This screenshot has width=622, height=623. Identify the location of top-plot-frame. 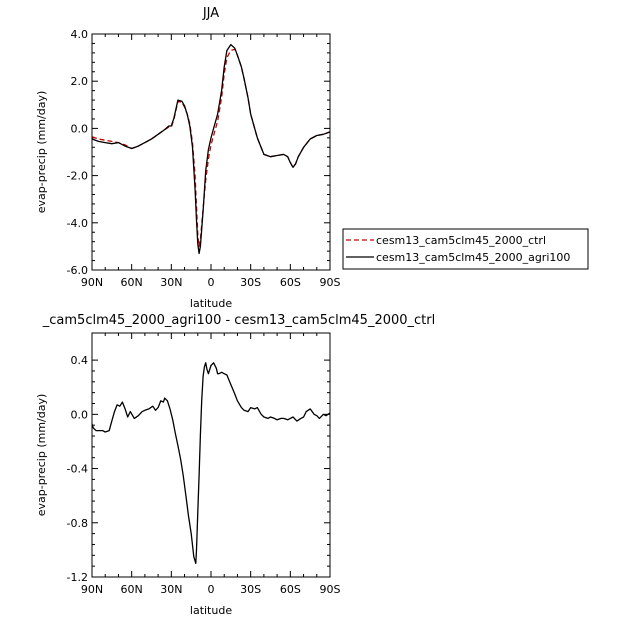
(211, 152).